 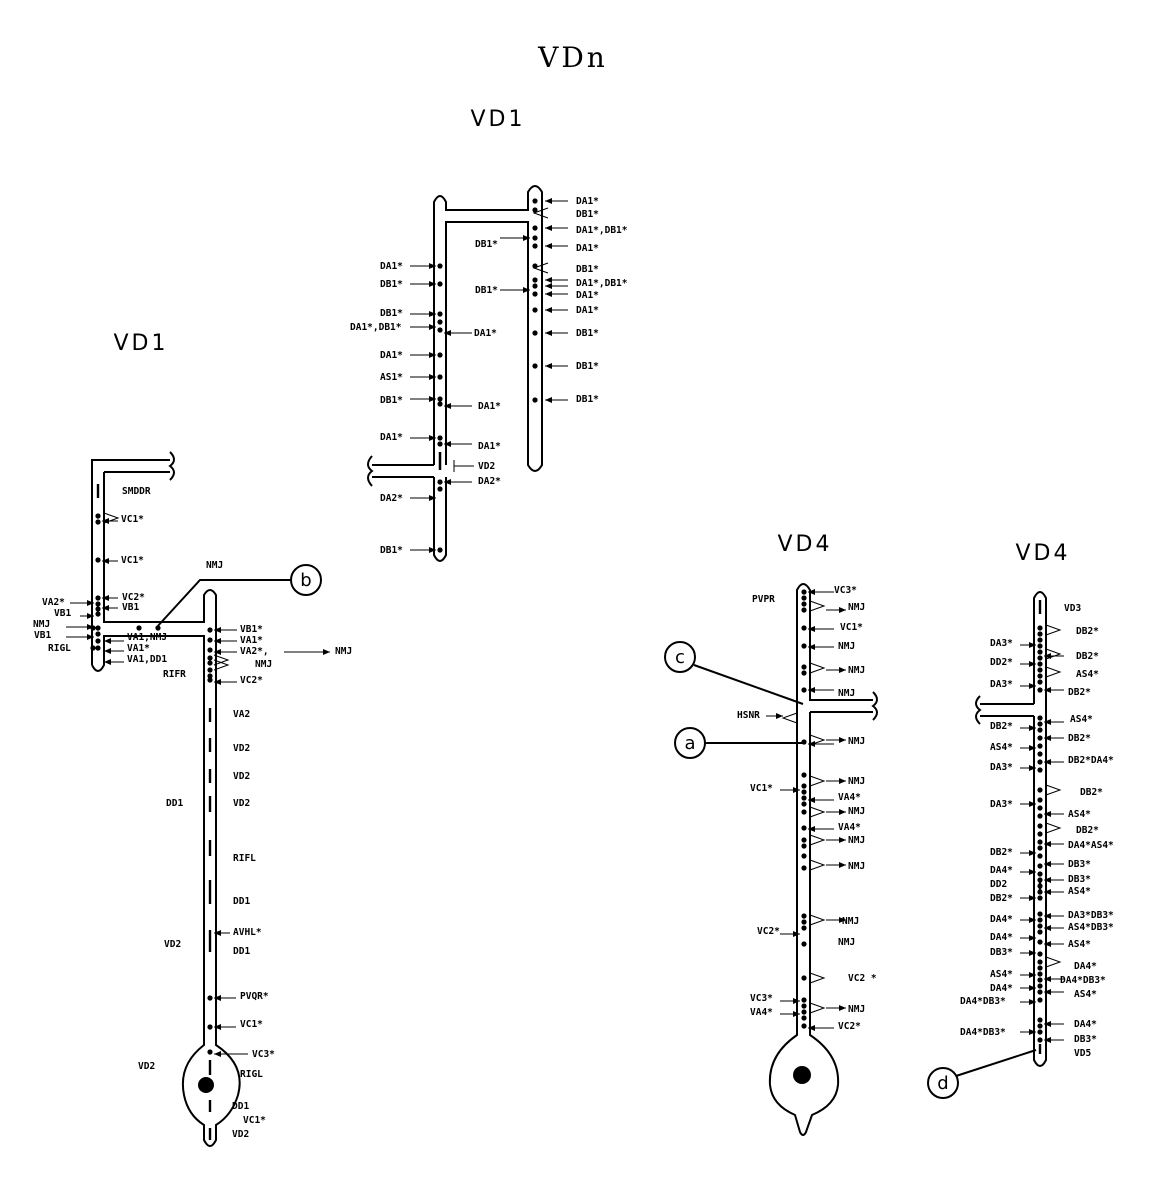 What do you see at coordinates (851, 627) in the screenshot?
I see `vd4-mid-label: VC1*` at bounding box center [851, 627].